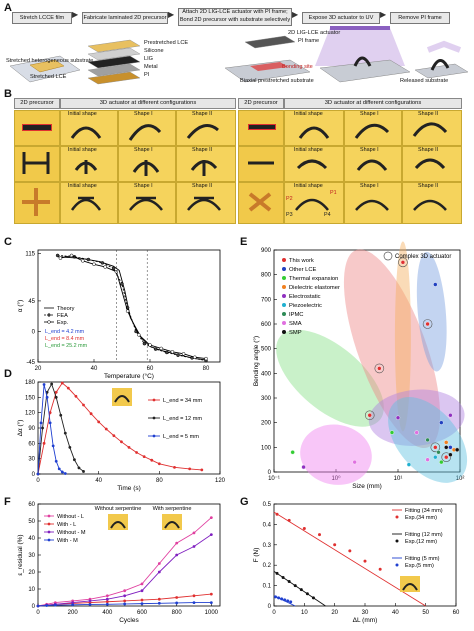  What do you see at coordinates (172, 509) in the screenshot?
I see `annotation: With serpentine` at bounding box center [172, 509].